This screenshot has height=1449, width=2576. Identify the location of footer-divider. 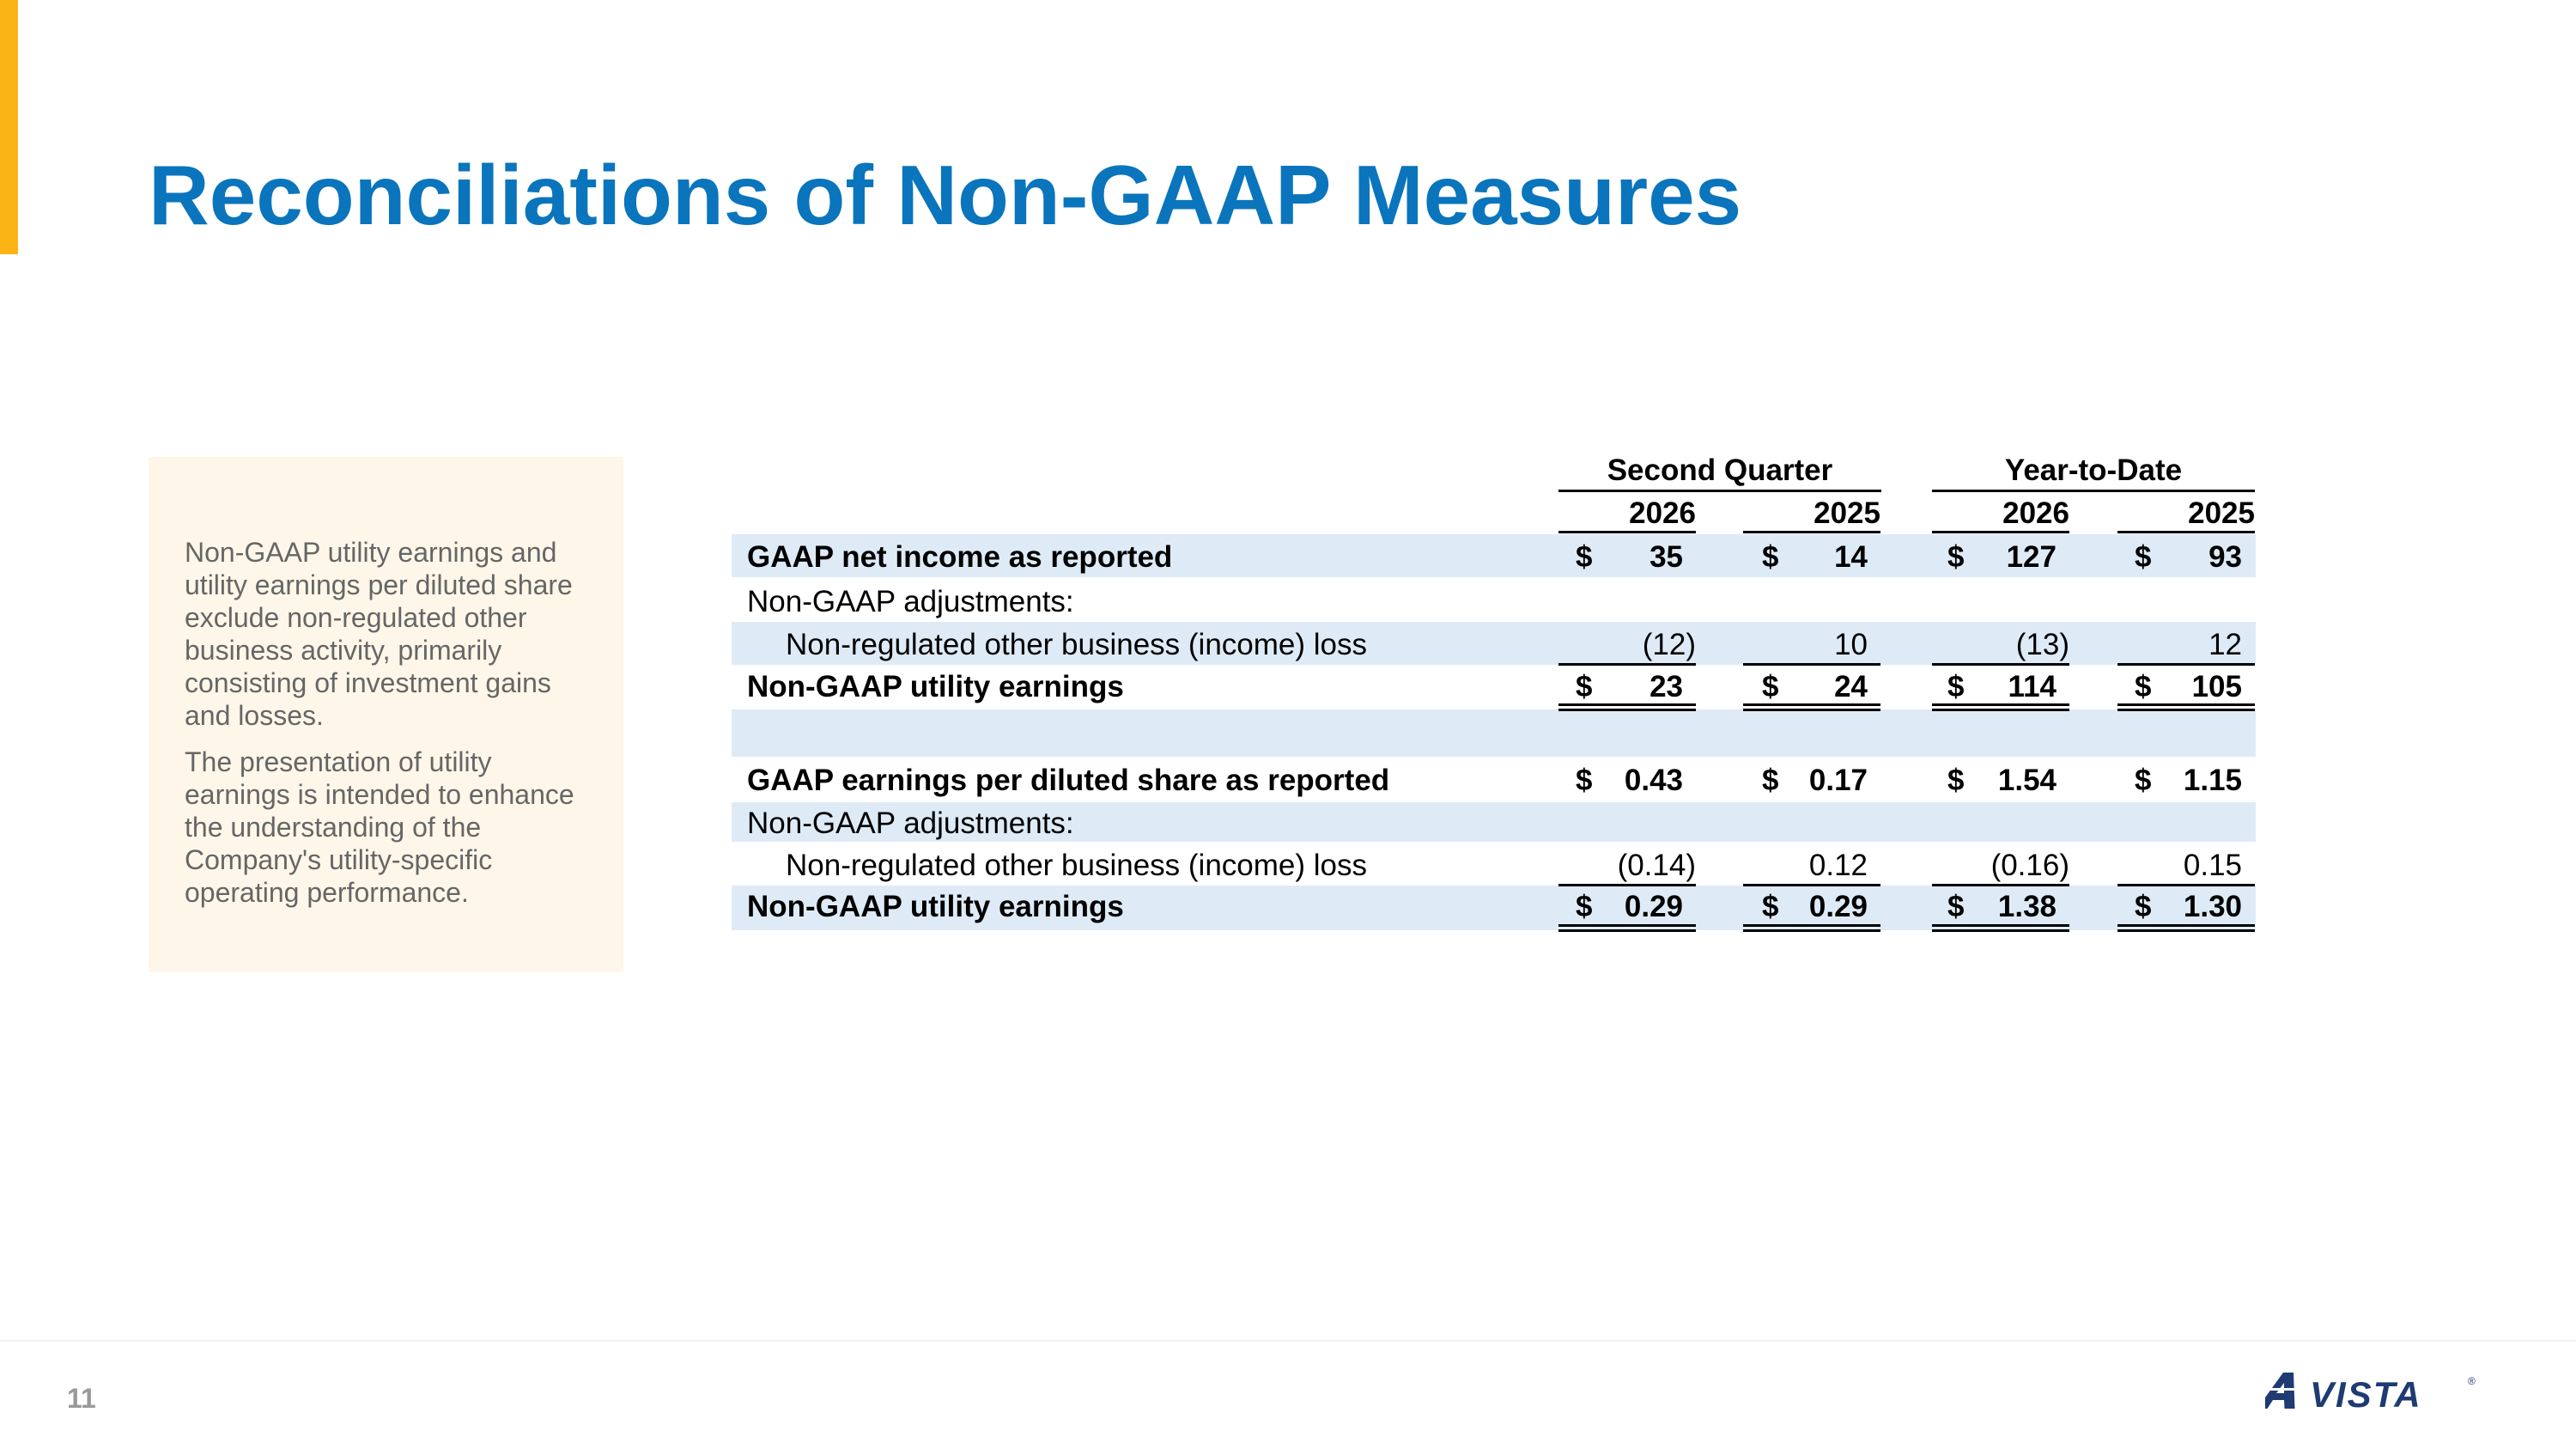
(1288, 1341).